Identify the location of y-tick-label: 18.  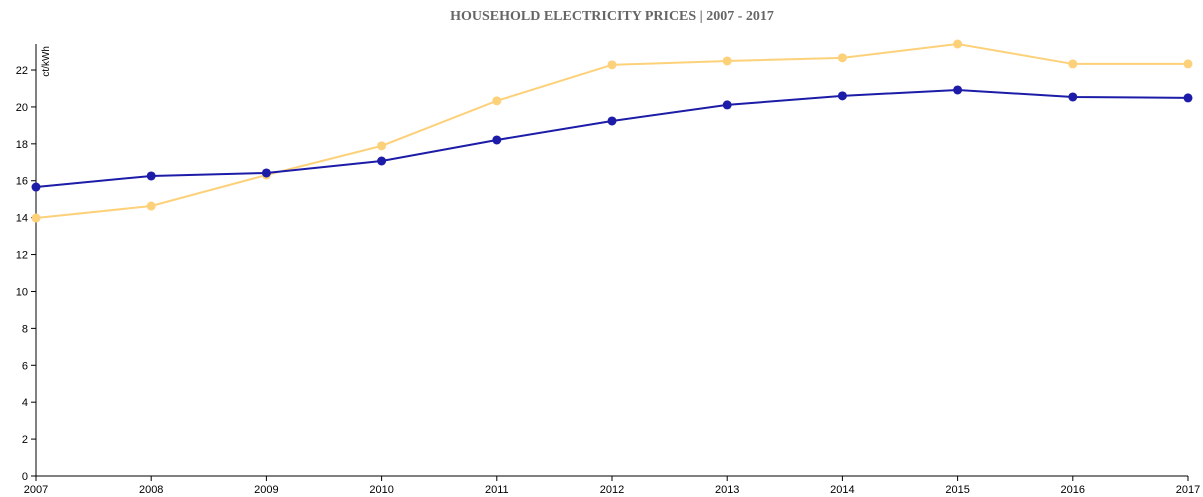
(22, 145).